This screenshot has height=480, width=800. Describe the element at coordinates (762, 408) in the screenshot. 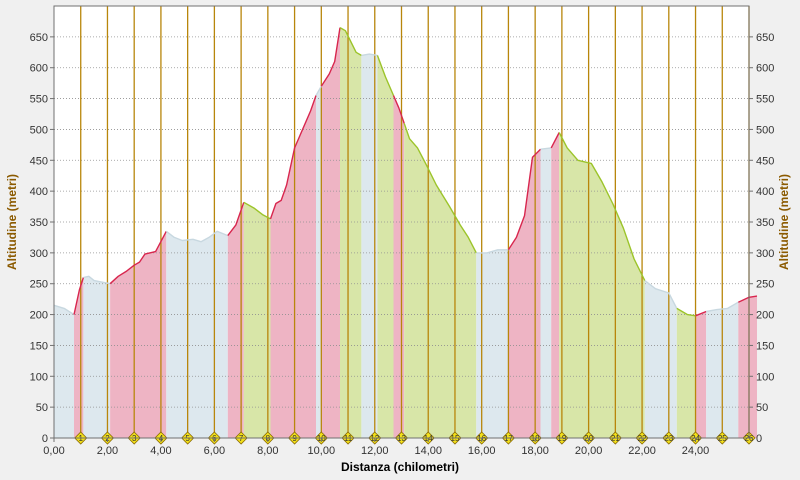

I see `y-tick-label-right-50: 50` at that location.